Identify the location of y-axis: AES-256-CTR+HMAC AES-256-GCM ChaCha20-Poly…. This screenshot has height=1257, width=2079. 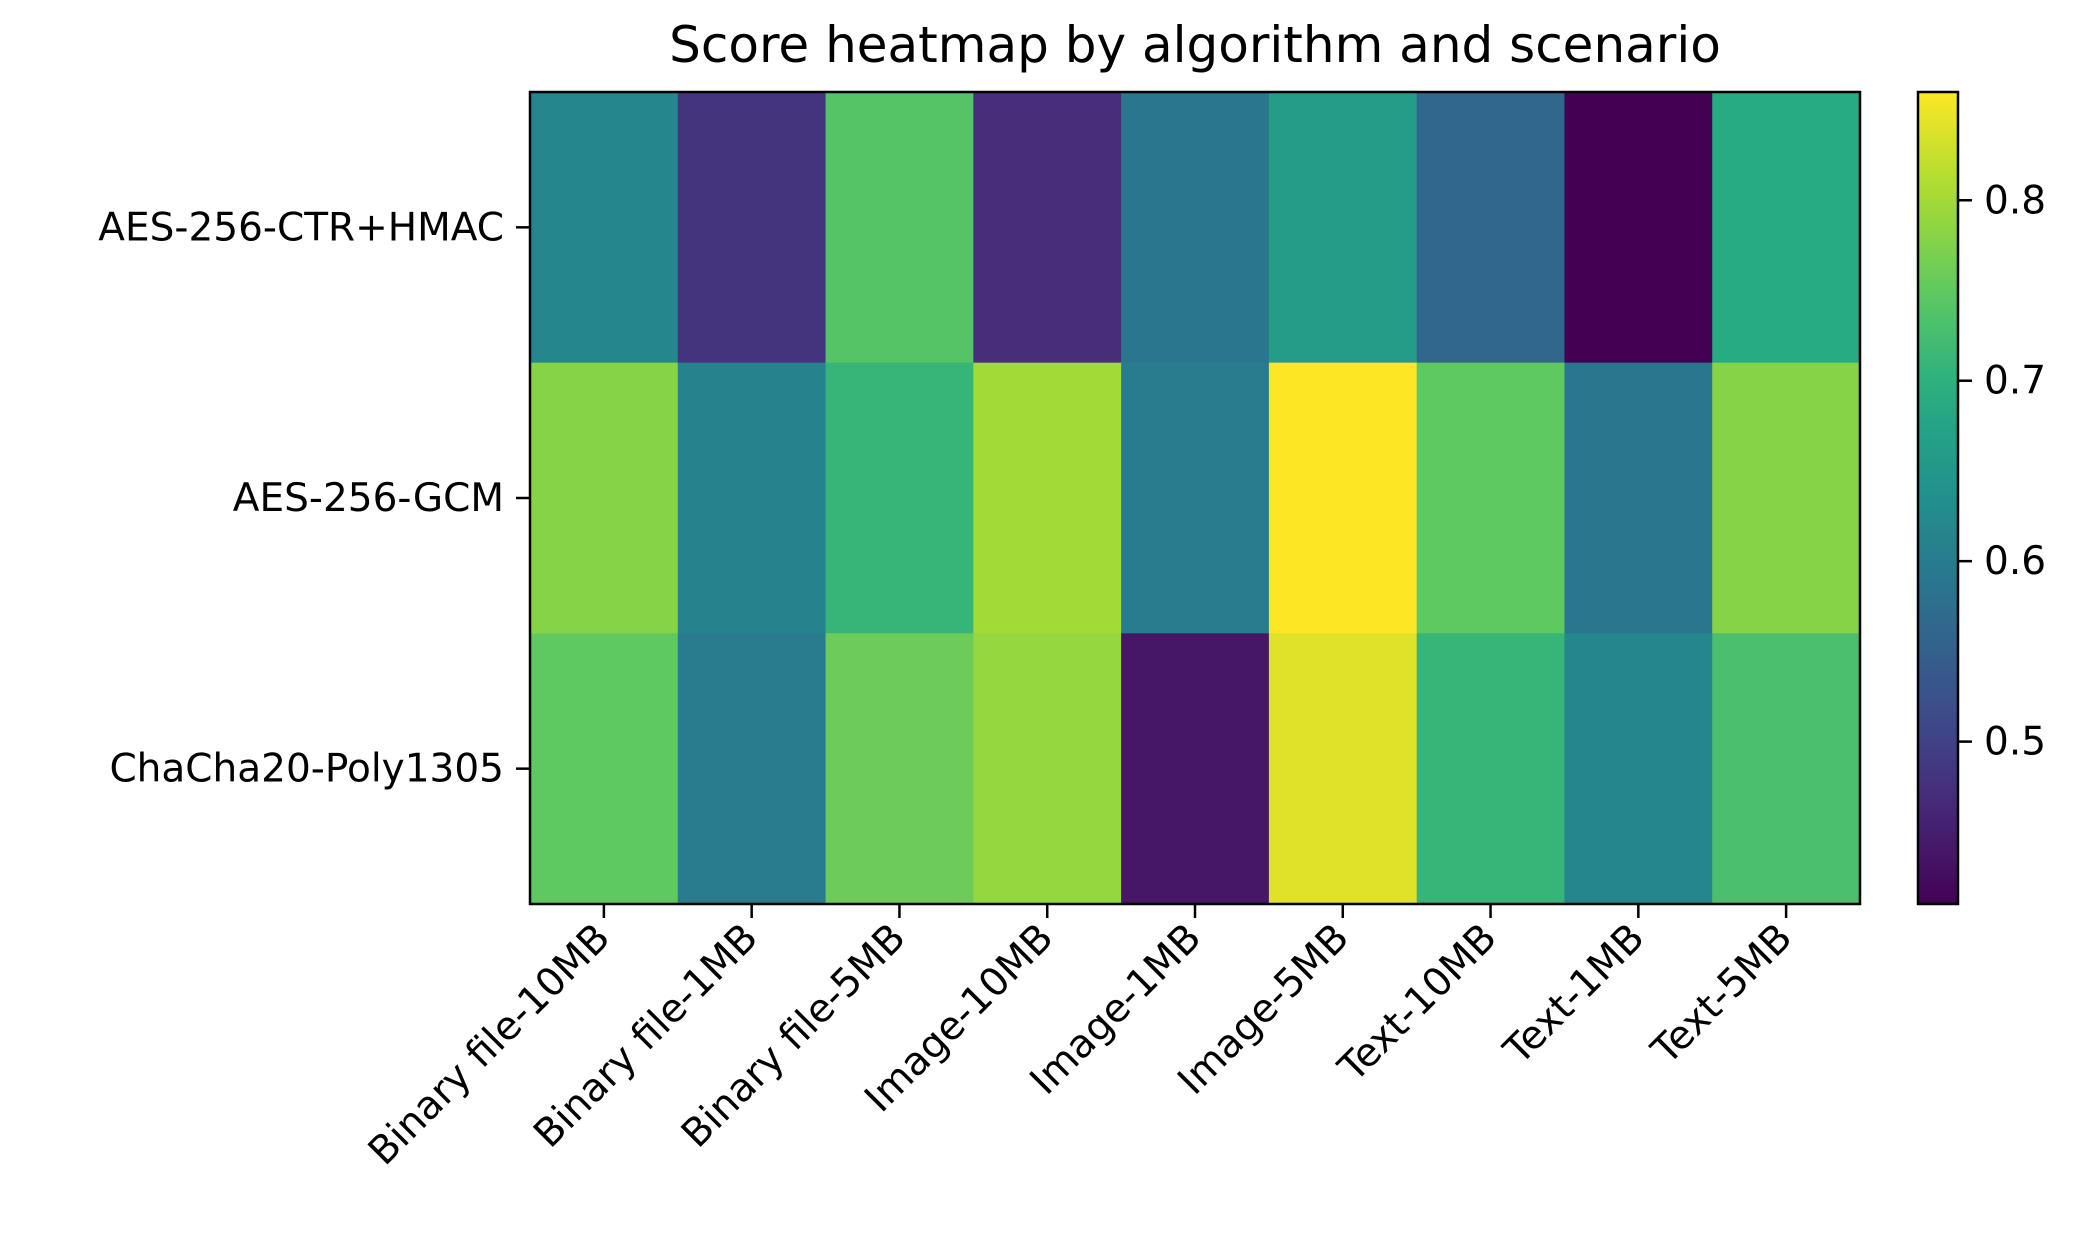
(314, 498).